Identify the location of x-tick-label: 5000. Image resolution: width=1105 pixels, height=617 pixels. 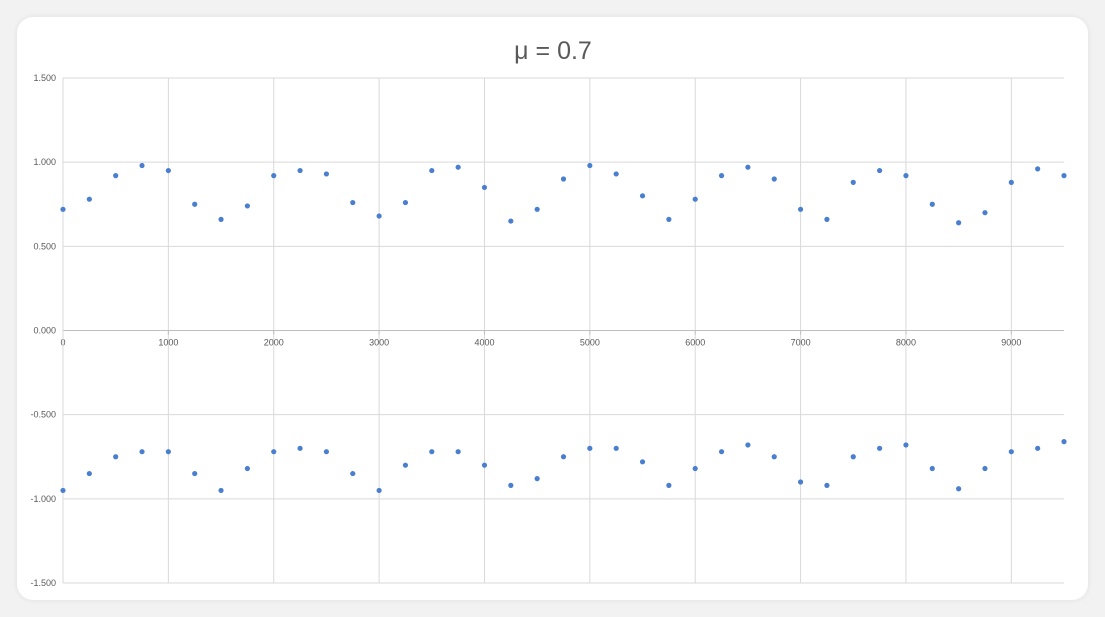
(590, 343).